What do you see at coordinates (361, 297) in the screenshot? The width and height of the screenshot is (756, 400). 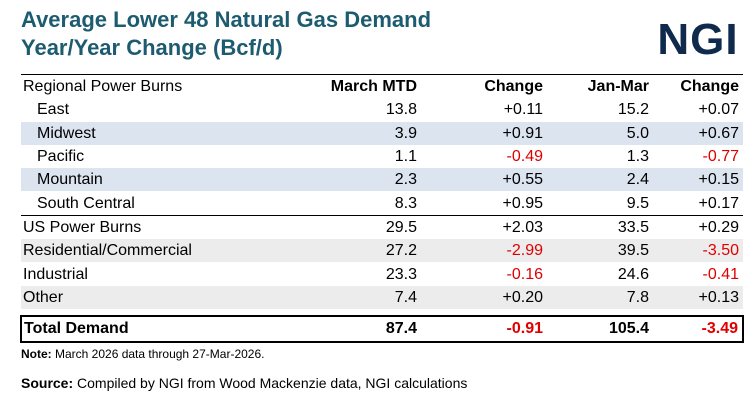 I see `march-mtd-cell: 7.4` at bounding box center [361, 297].